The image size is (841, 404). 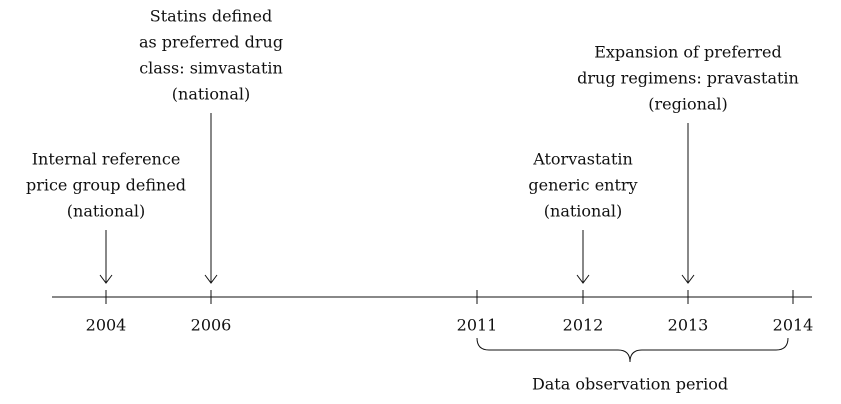 I want to click on event-label: Expansion of preferred, so click(x=688, y=52).